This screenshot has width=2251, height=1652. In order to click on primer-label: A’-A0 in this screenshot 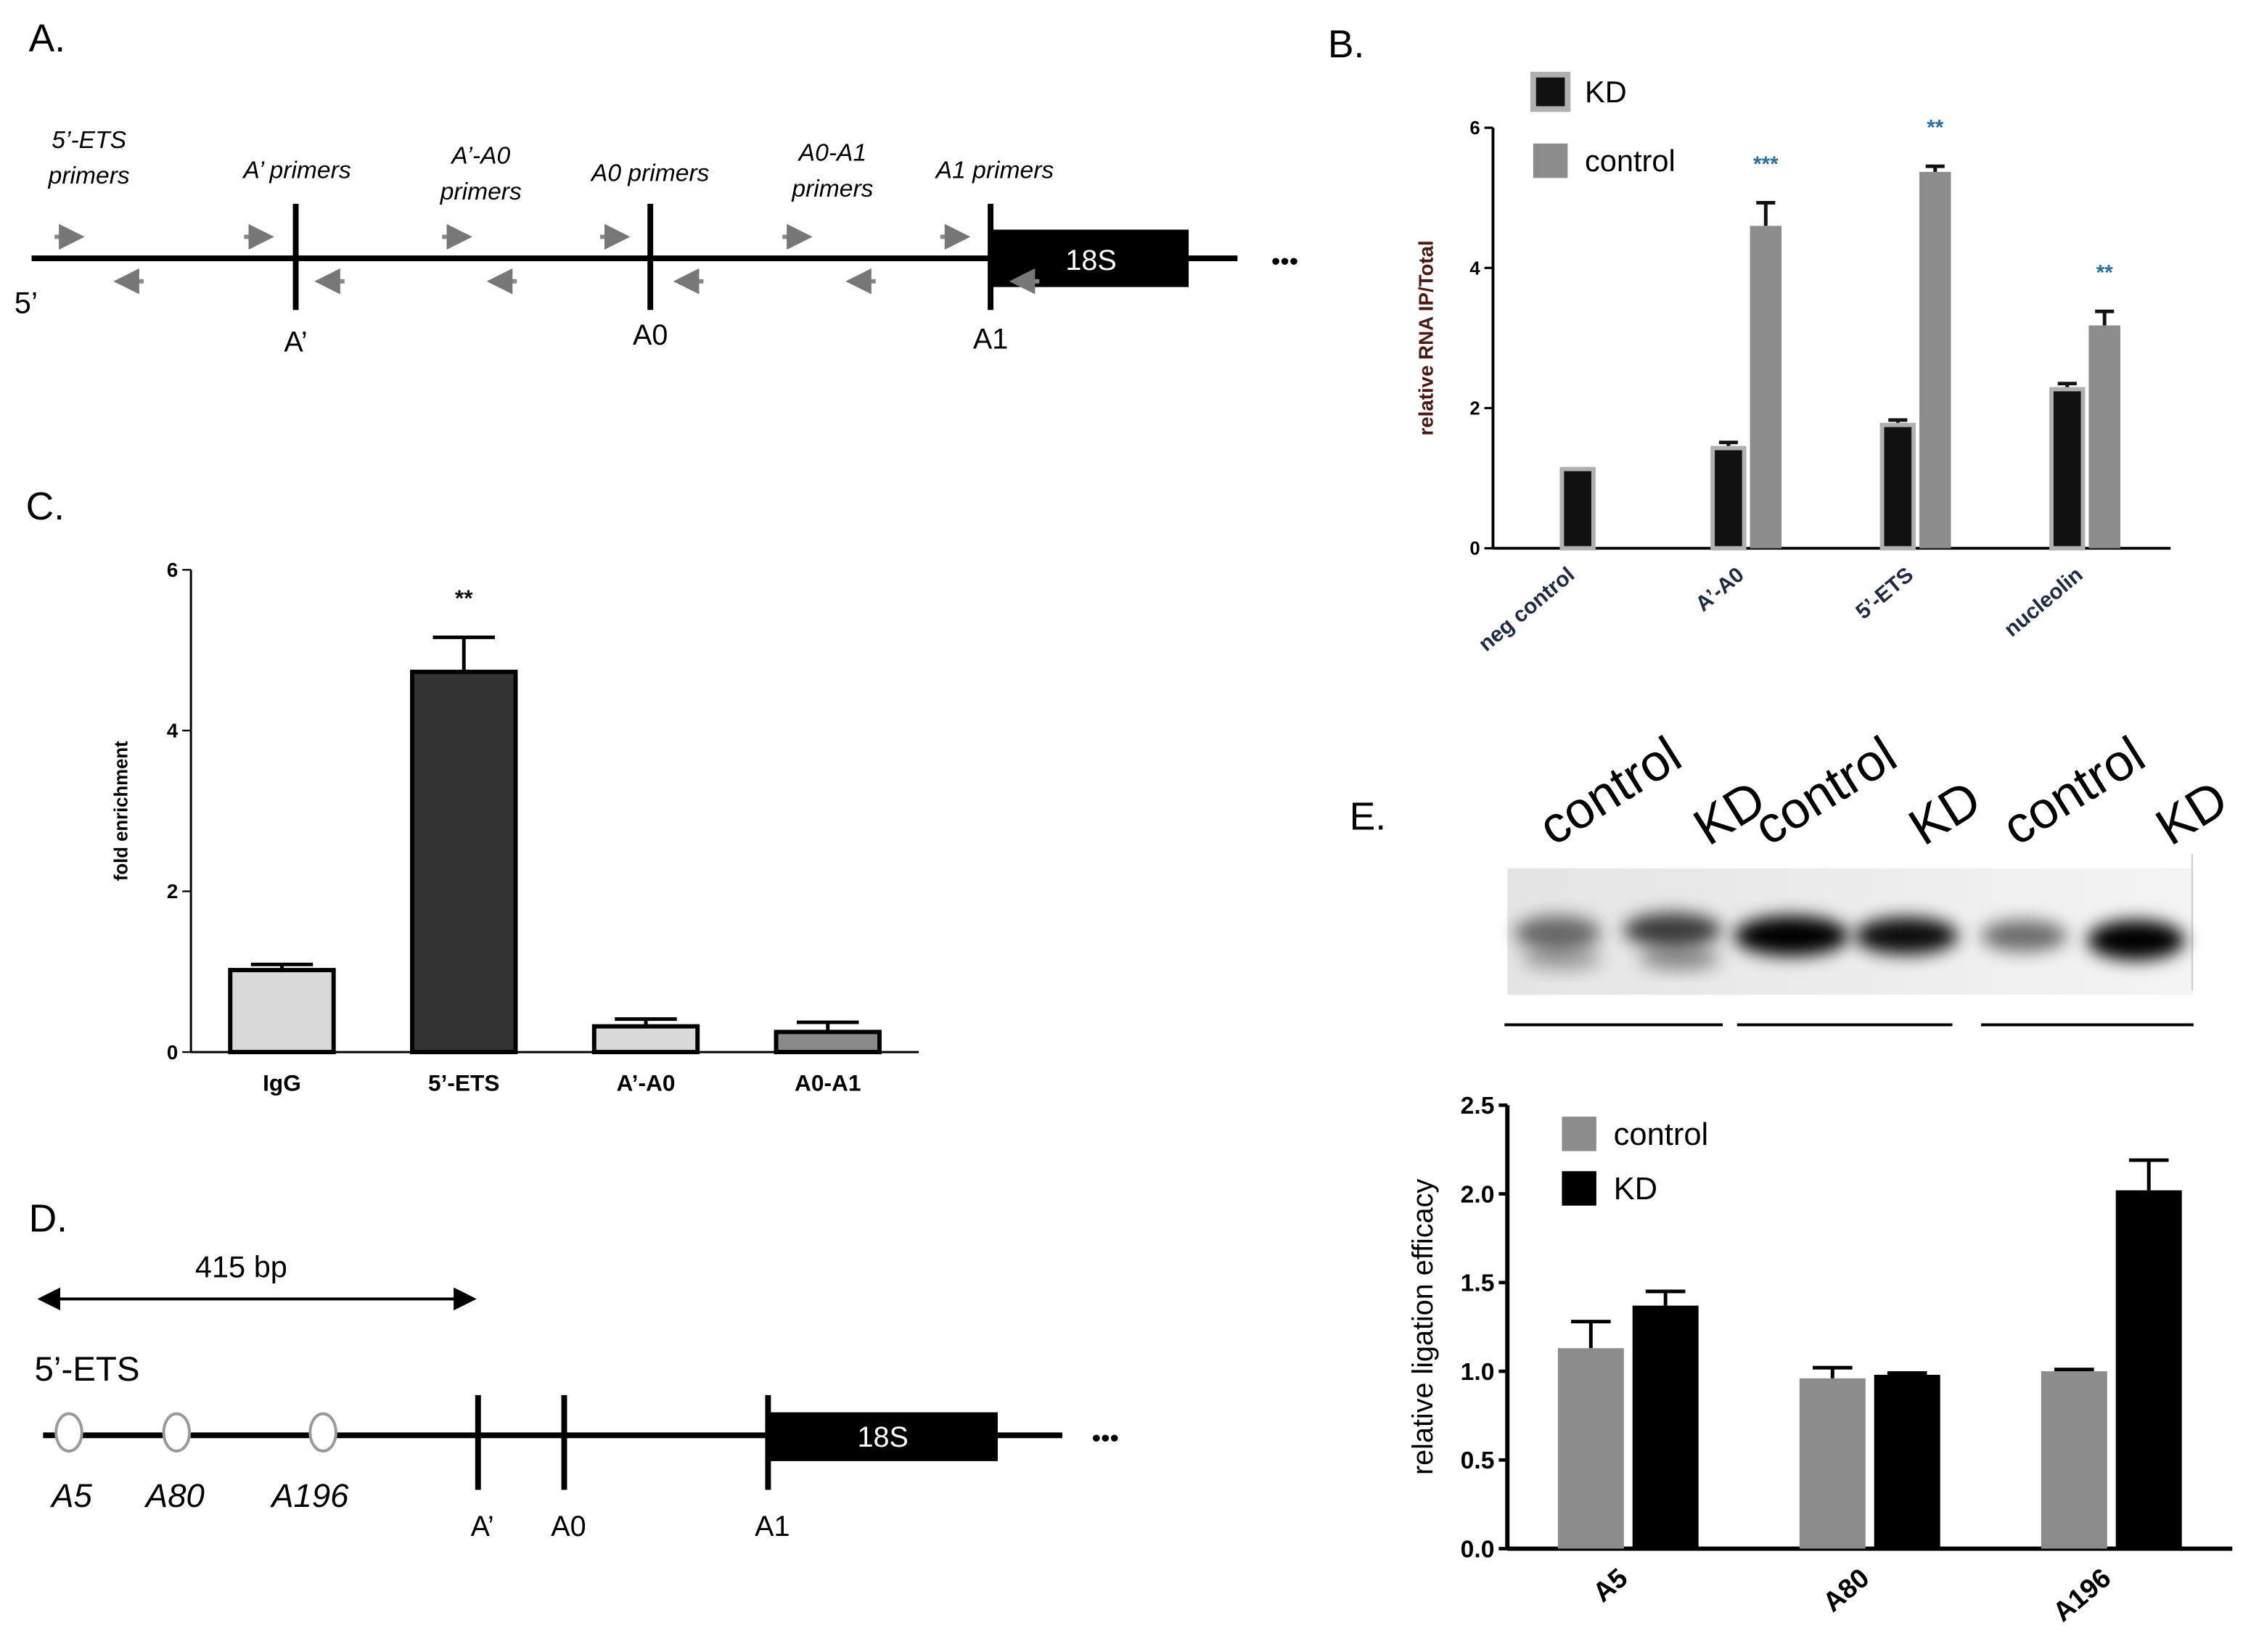, I will do `click(480, 156)`.